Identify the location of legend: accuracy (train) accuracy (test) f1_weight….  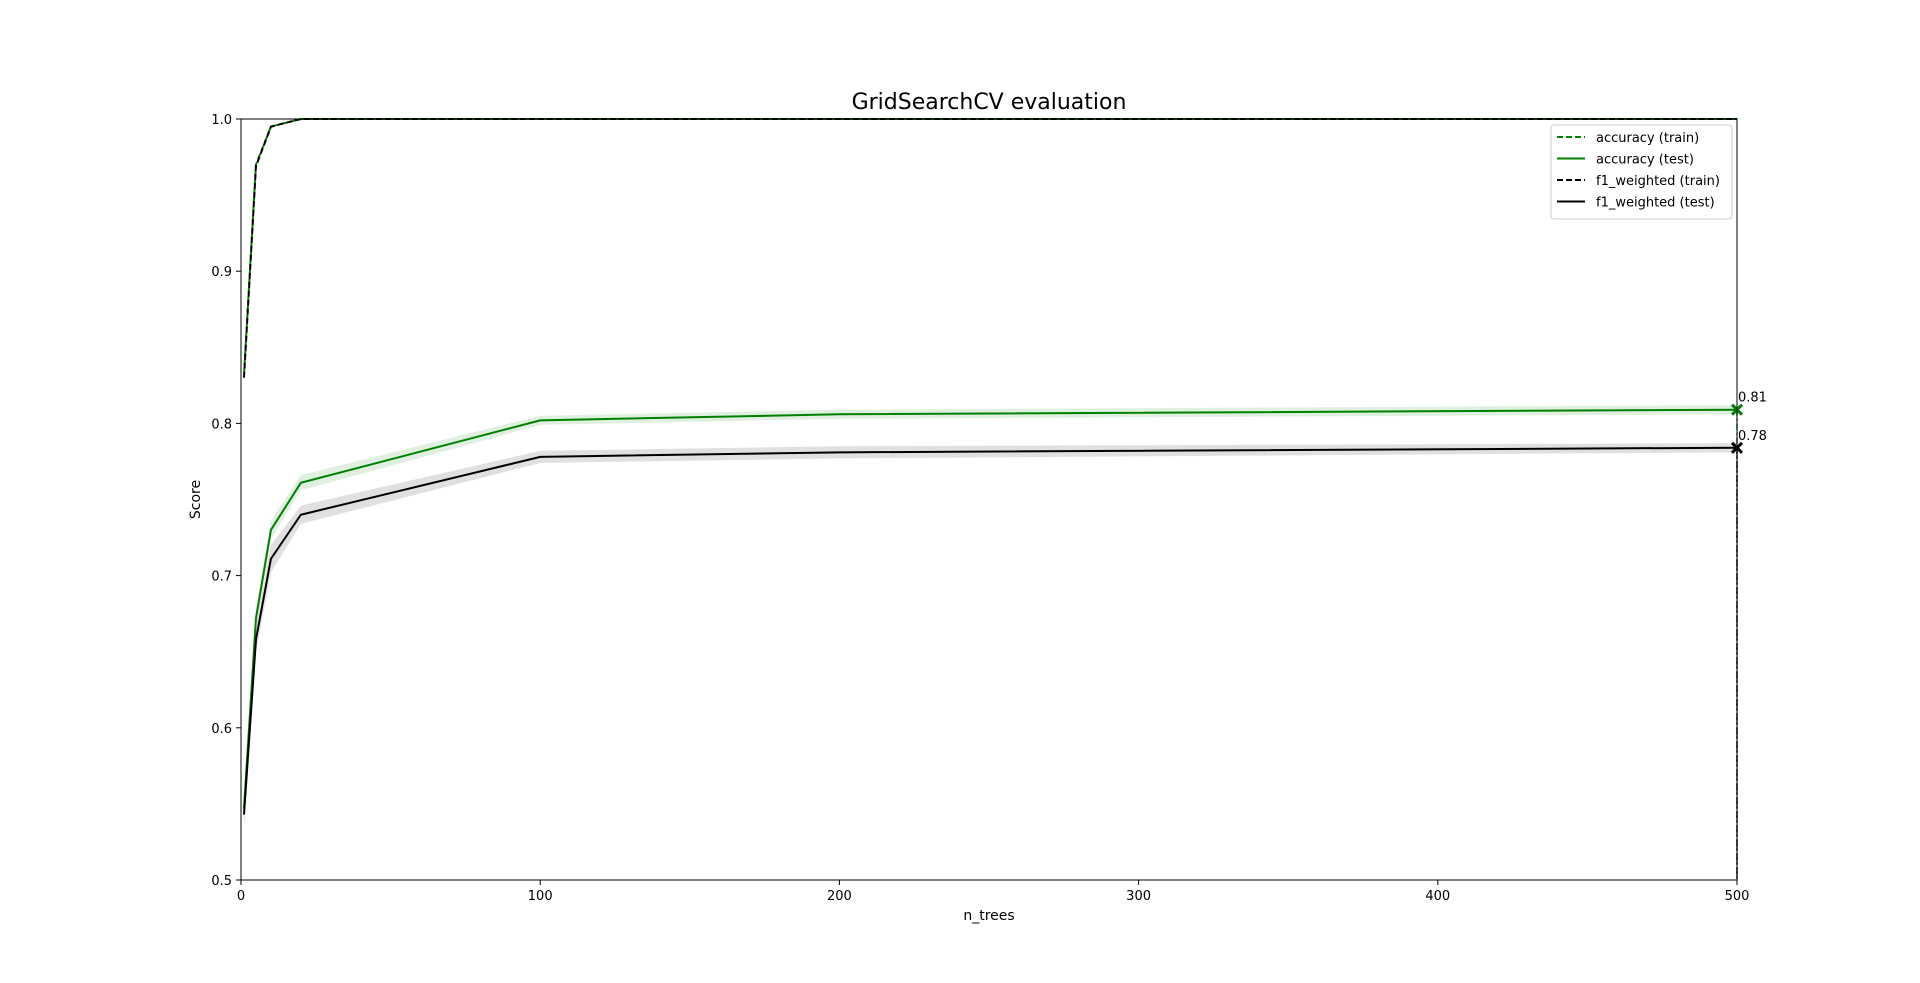
(1641, 172).